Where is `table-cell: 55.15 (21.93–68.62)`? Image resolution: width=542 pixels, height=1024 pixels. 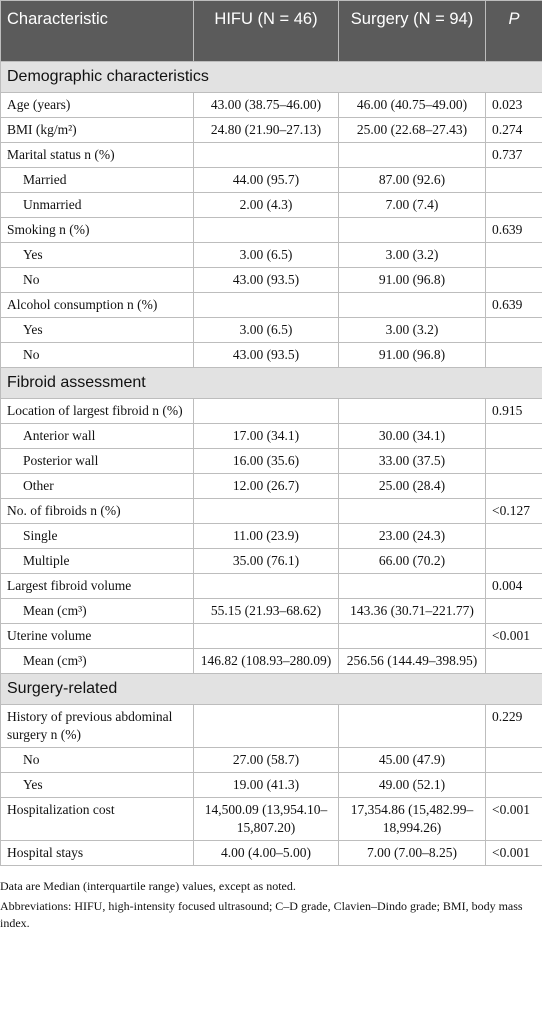 table-cell: 55.15 (21.93–68.62) is located at coordinates (266, 611).